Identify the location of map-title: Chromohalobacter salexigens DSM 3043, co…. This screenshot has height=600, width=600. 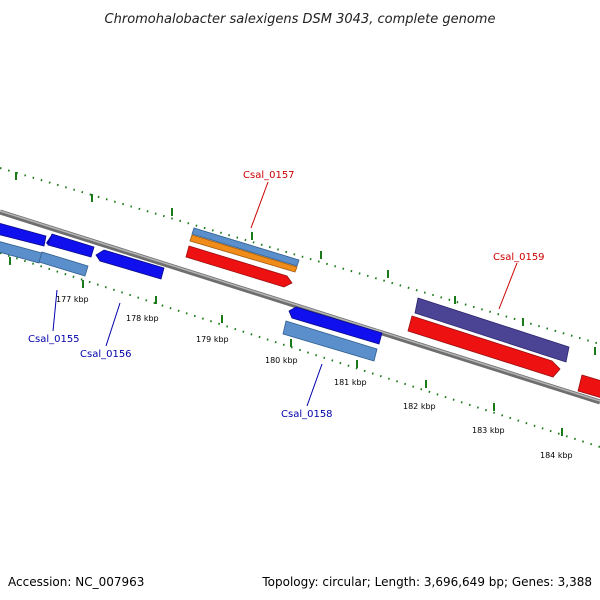
(300, 19).